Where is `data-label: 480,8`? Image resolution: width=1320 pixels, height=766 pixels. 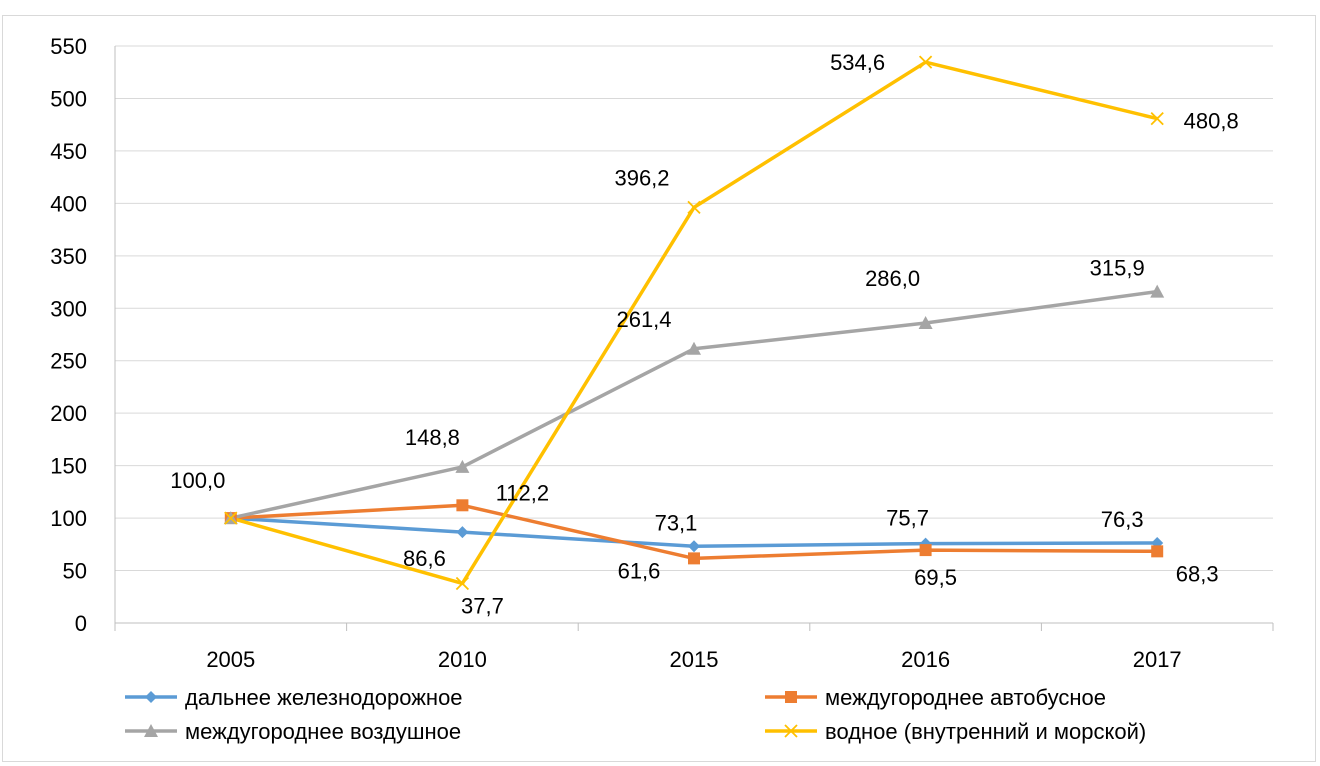 data-label: 480,8 is located at coordinates (1211, 121).